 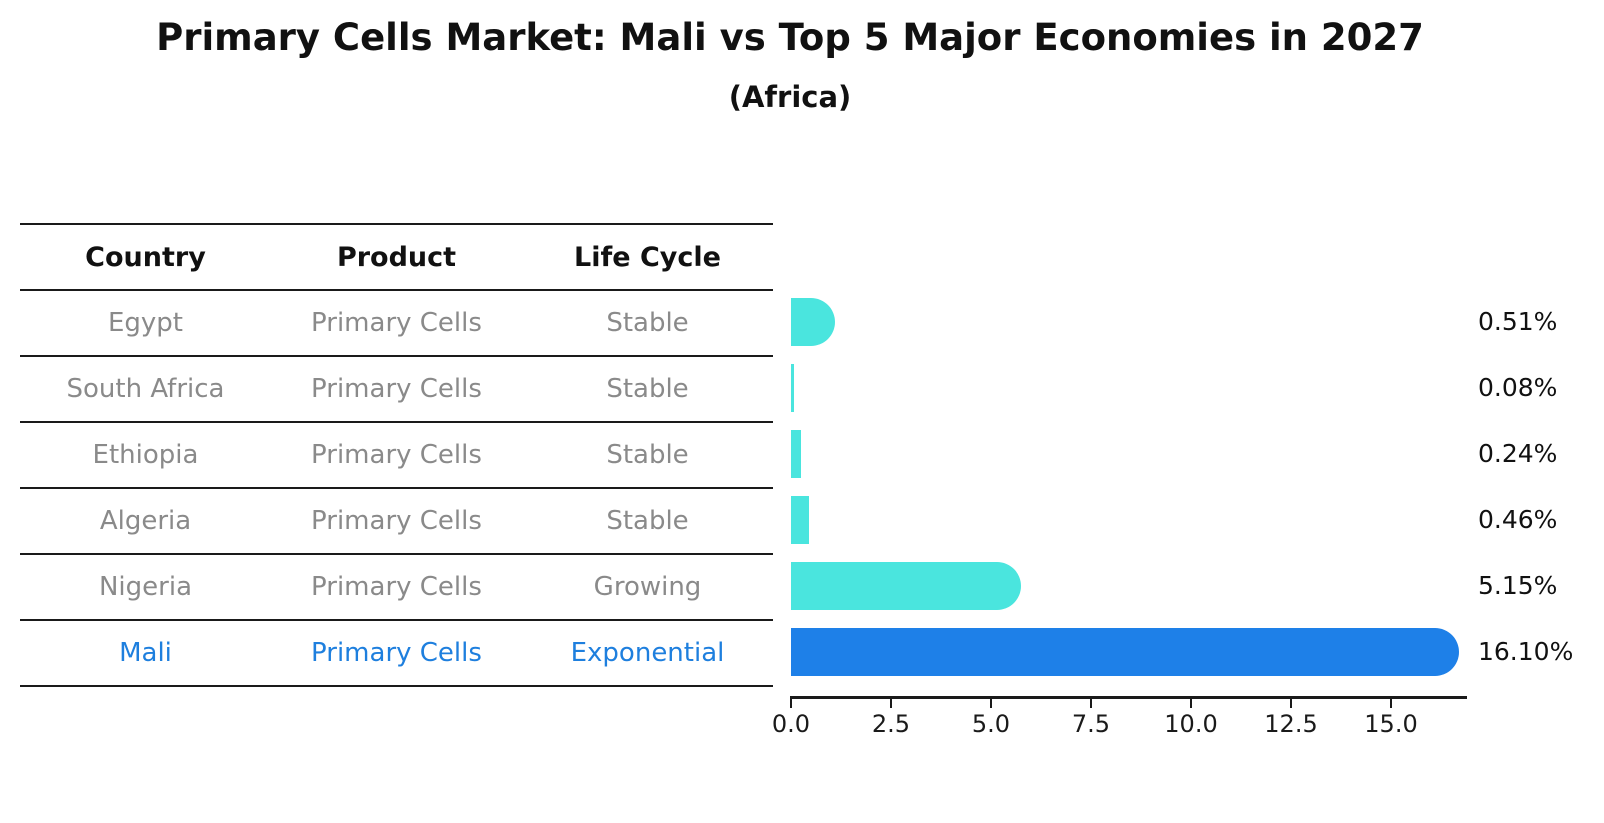 What do you see at coordinates (891, 724) in the screenshot?
I see `x-axis-tick-label: 2.5` at bounding box center [891, 724].